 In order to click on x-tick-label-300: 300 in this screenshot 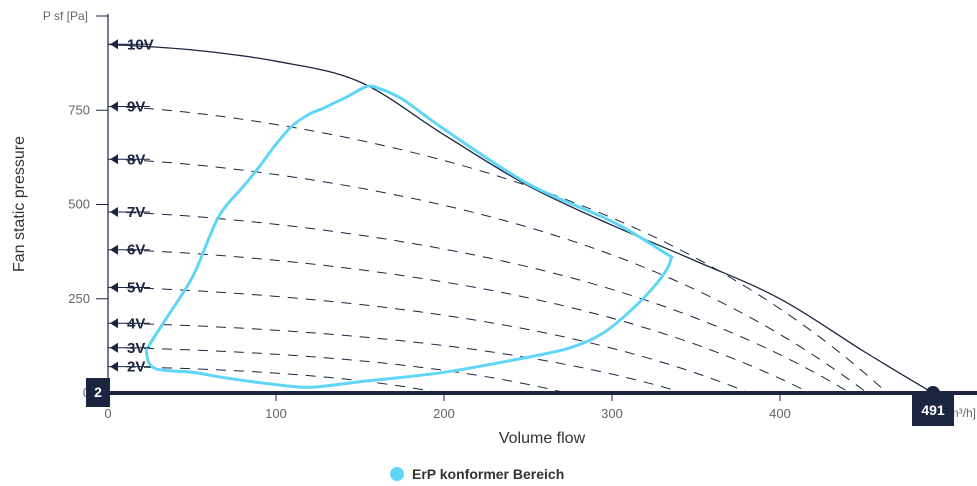, I will do `click(612, 413)`.